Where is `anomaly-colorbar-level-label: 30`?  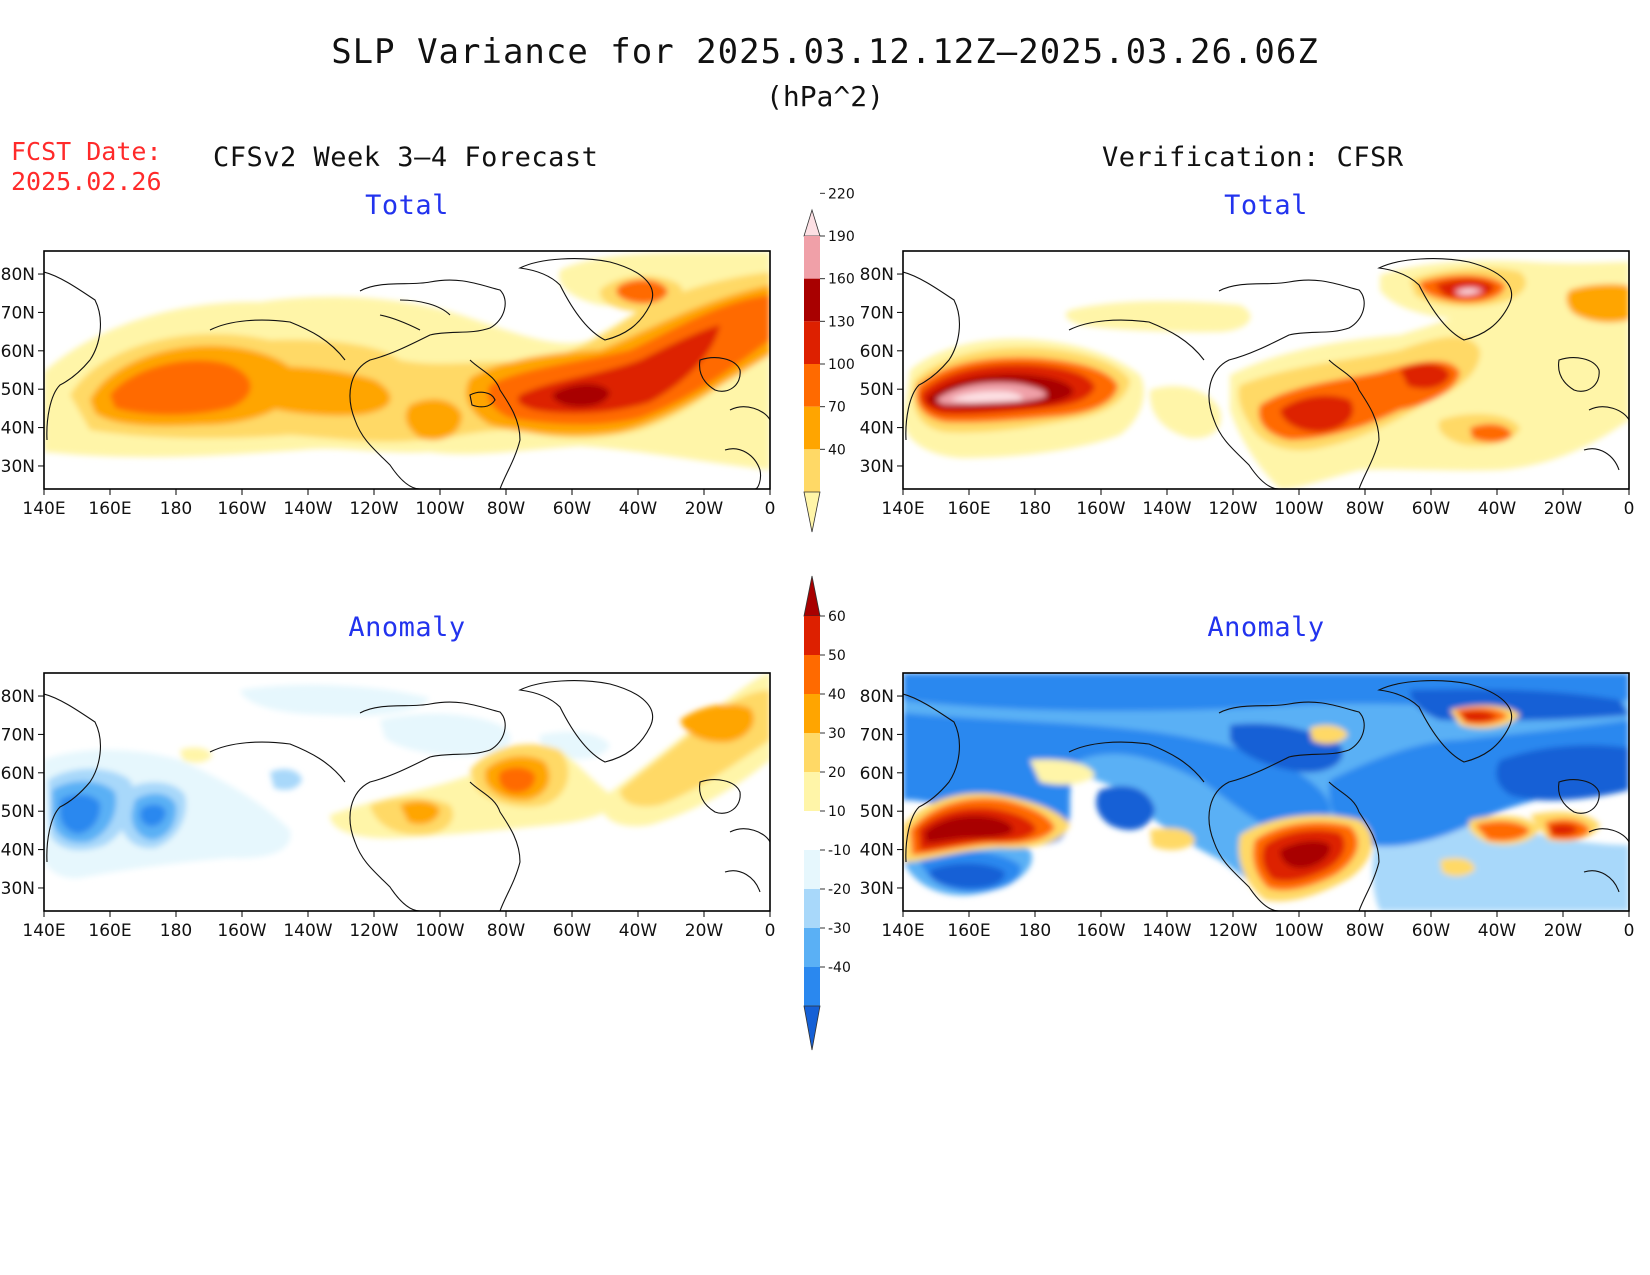
anomaly-colorbar-level-label: 30 is located at coordinates (837, 734).